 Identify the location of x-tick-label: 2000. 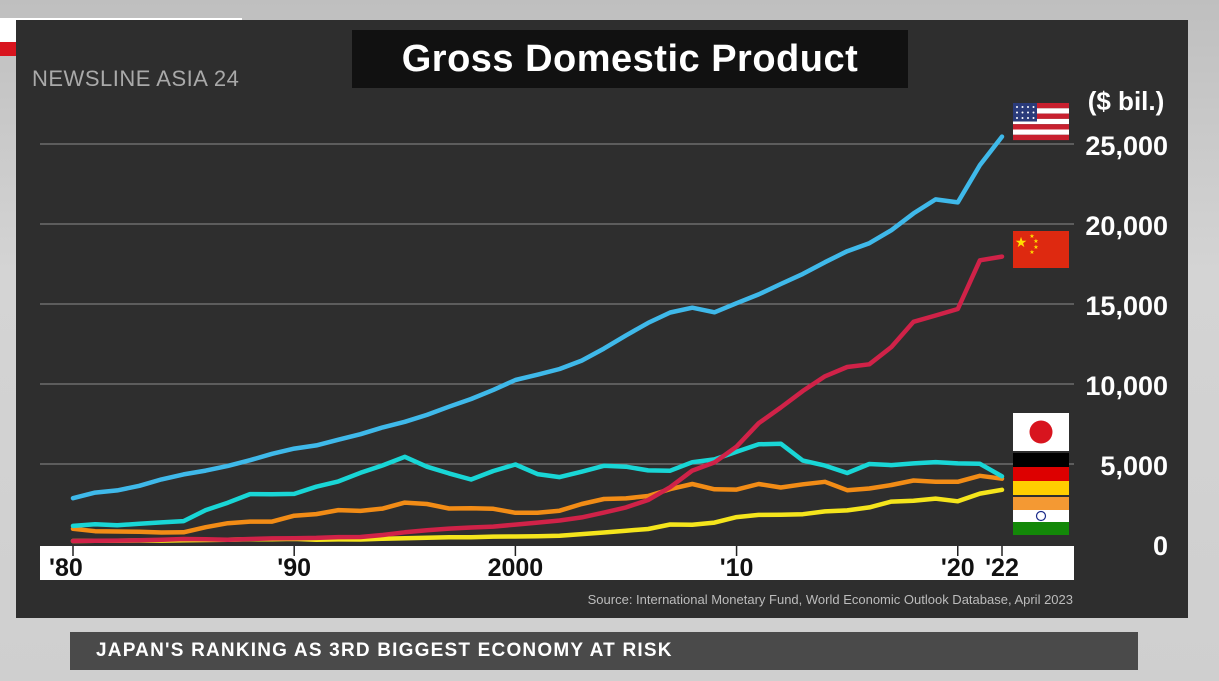
(516, 568).